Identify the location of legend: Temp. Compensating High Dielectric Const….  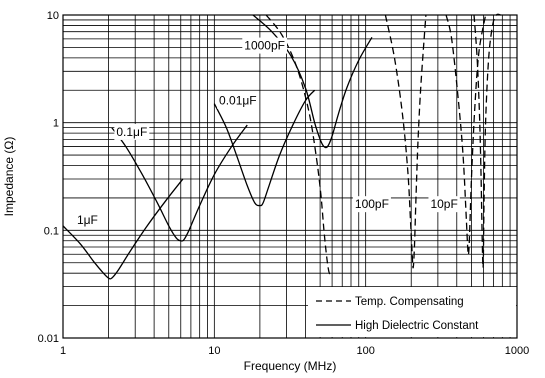
(412, 312).